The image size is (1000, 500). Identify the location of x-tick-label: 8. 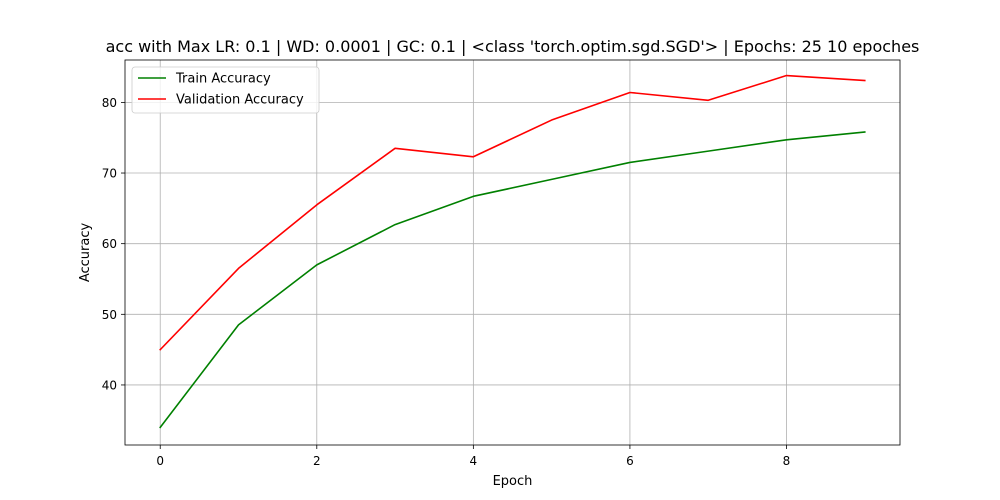
(787, 461).